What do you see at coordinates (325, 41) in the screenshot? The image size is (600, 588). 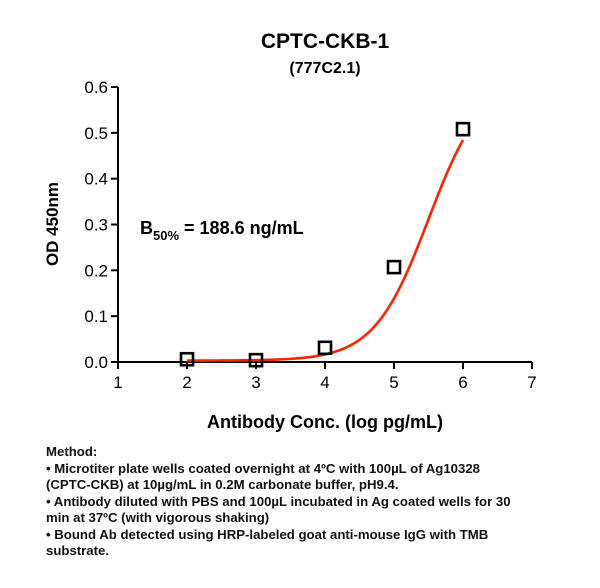 I see `chart-title: CPTC-CKB-1` at bounding box center [325, 41].